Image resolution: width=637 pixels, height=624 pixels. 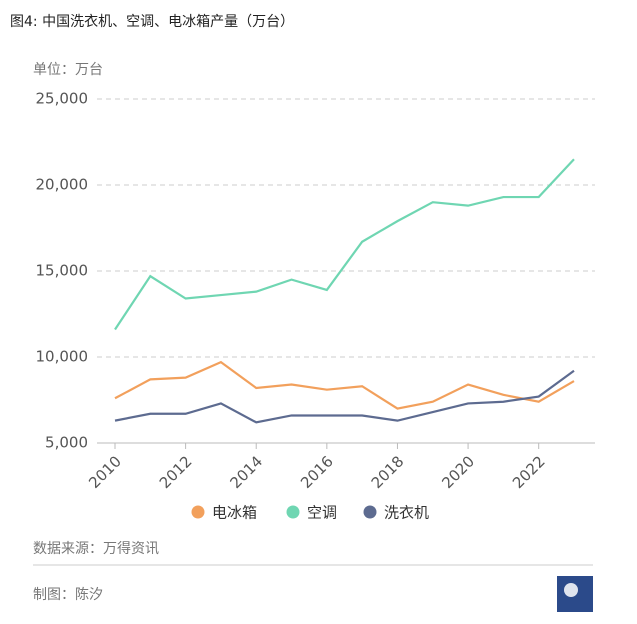 What do you see at coordinates (176, 472) in the screenshot?
I see `x-tick-label: 2012` at bounding box center [176, 472].